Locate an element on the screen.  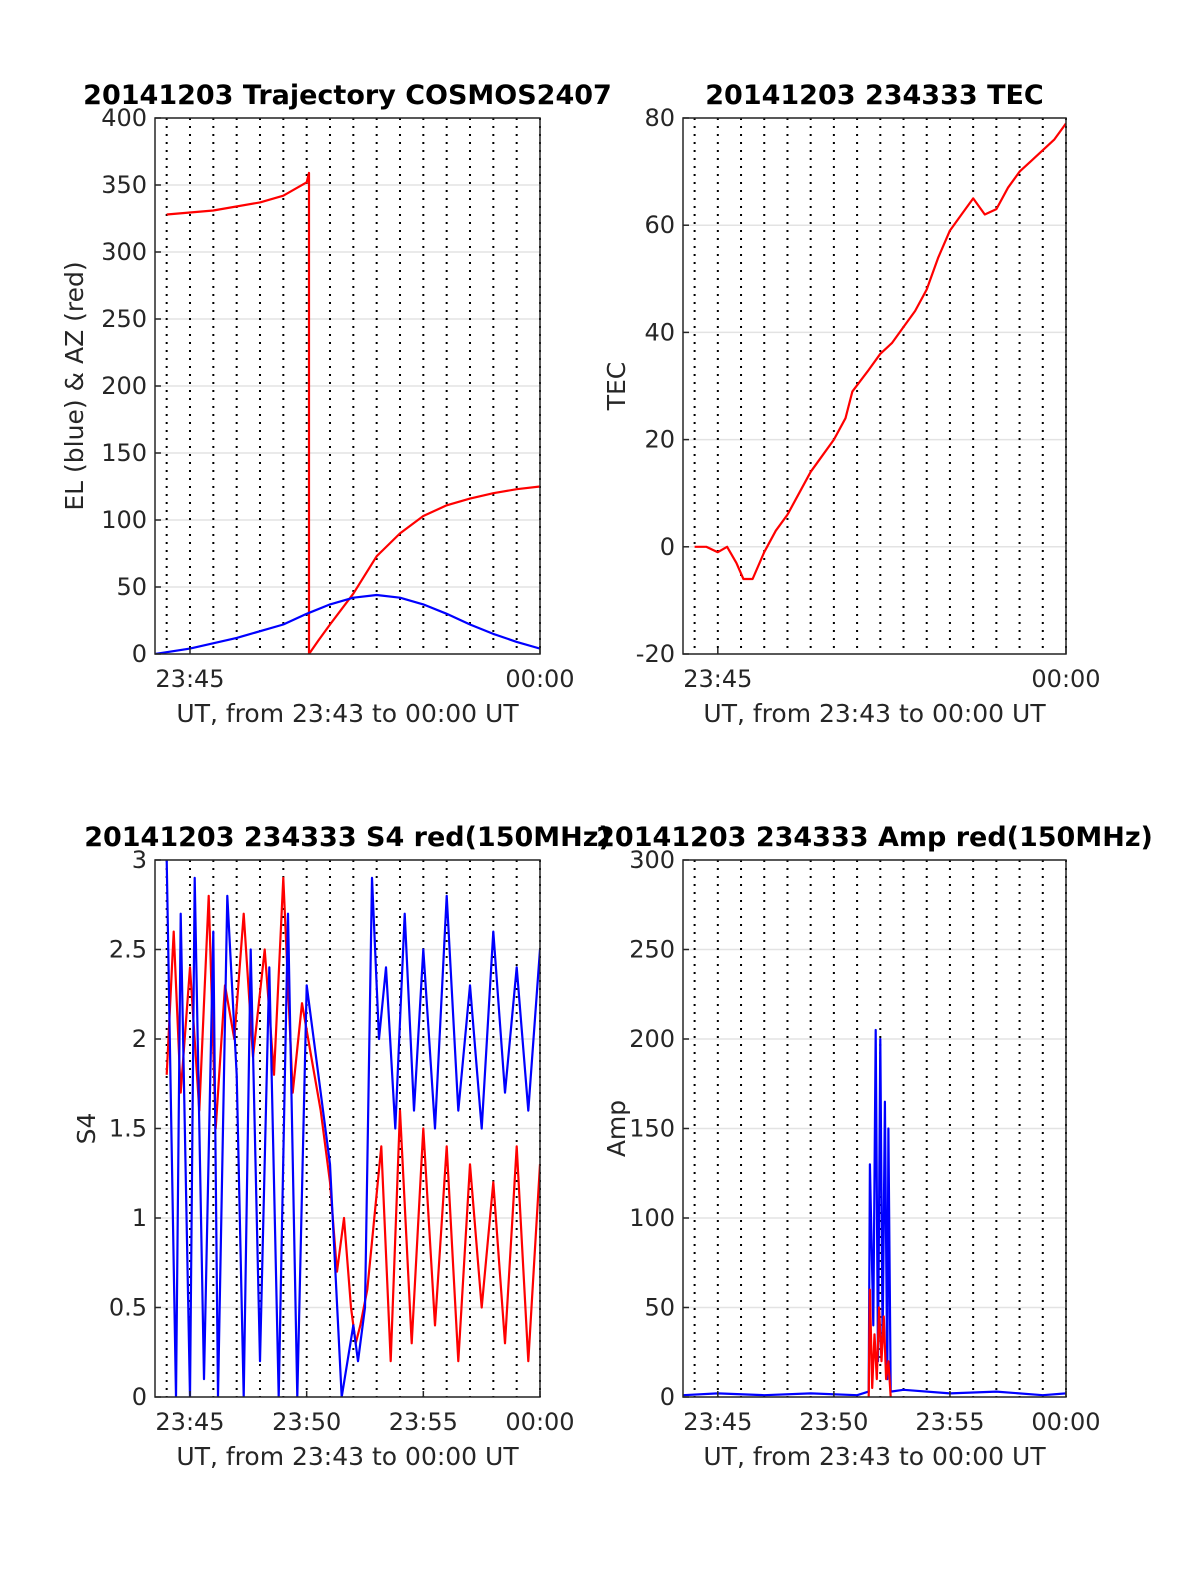
y-axis-label: EL (blue) & AZ (red) is located at coordinates (74, 385).